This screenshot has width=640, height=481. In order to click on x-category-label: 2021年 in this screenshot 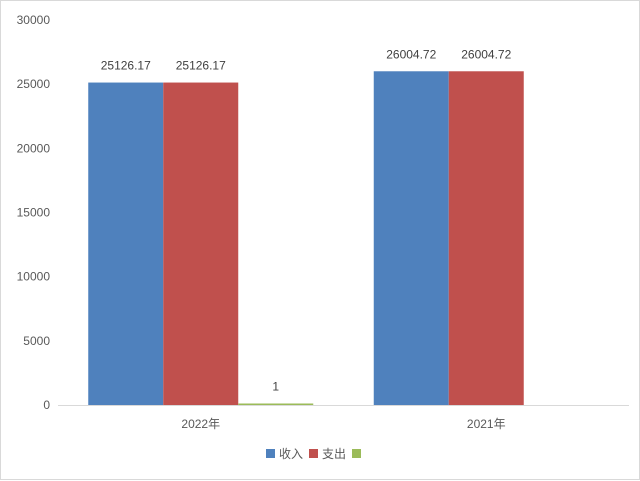, I will do `click(486, 424)`.